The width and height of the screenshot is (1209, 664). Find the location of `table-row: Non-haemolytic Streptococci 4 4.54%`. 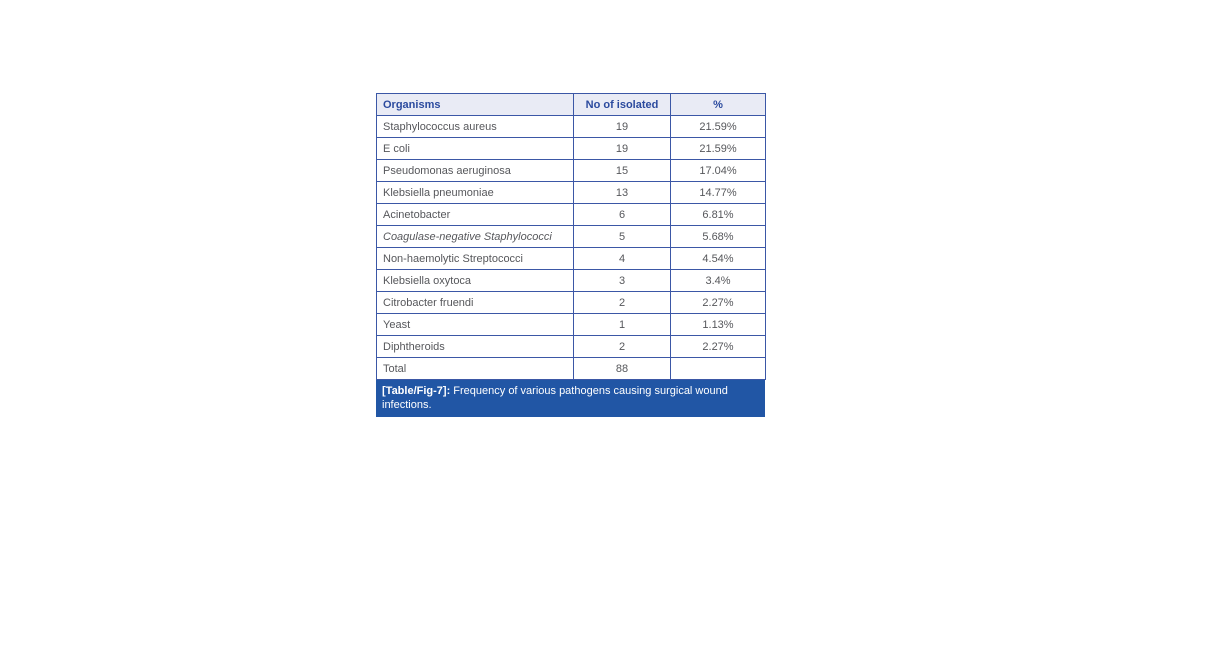

table-row: Non-haemolytic Streptococci 4 4.54% is located at coordinates (571, 258).